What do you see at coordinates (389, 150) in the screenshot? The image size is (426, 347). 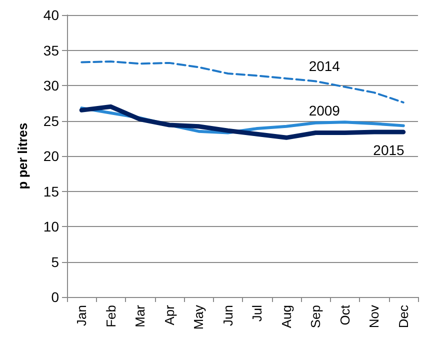 I see `series-label: 2015` at bounding box center [389, 150].